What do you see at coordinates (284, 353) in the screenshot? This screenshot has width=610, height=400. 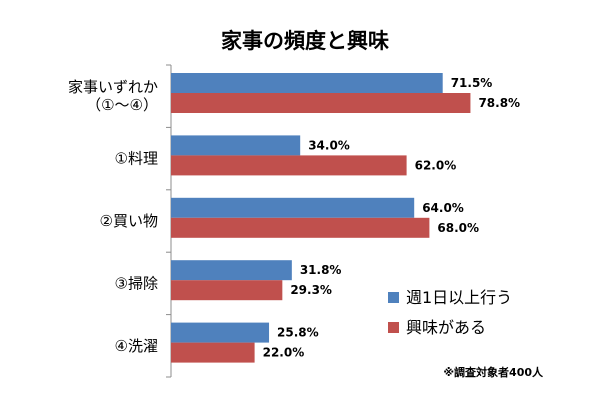 I see `value-label: 22.0%` at bounding box center [284, 353].